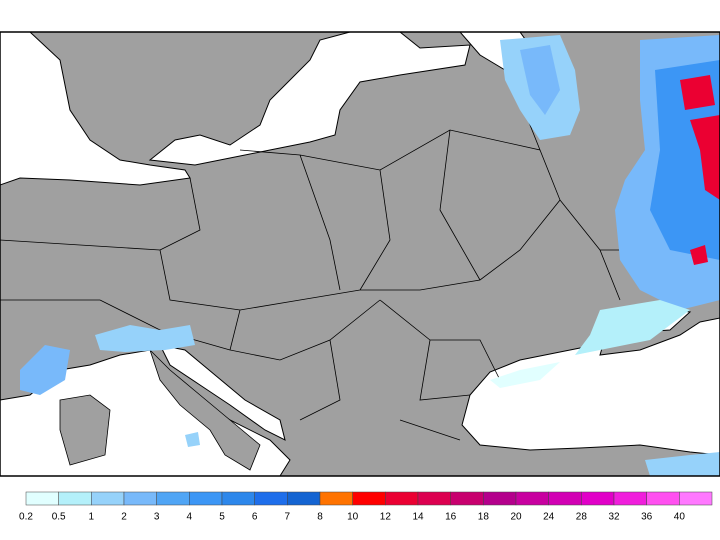  What do you see at coordinates (255, 517) in the screenshot?
I see `legend-label: 6` at bounding box center [255, 517].